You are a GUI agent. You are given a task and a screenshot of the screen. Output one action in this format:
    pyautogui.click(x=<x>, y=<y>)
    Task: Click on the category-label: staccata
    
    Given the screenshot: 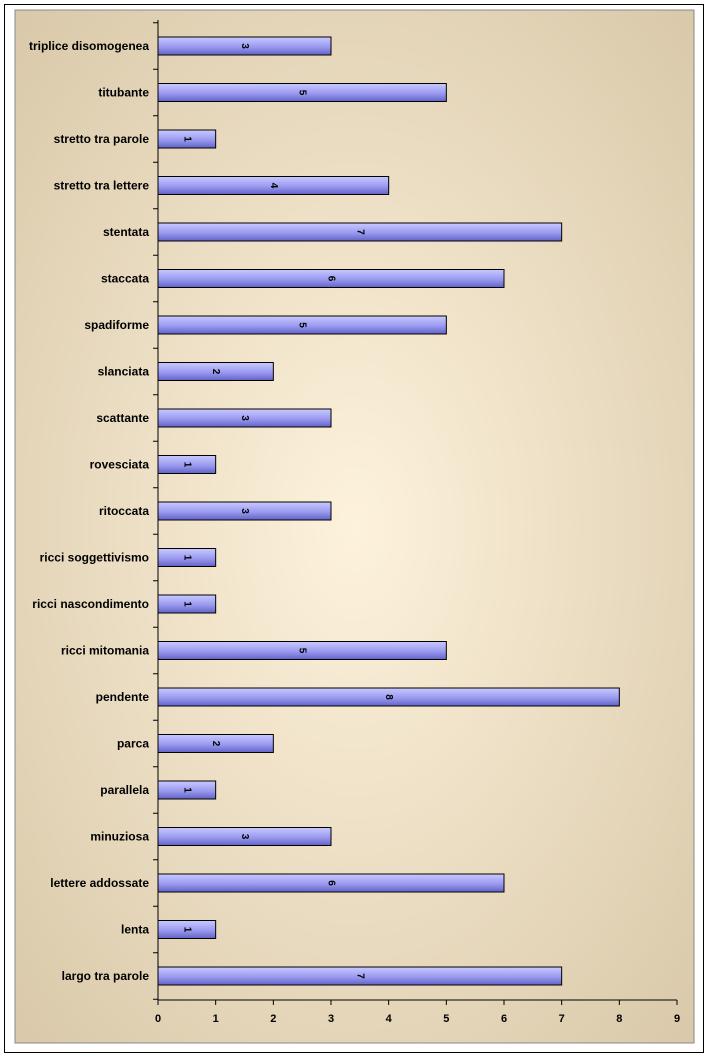 What is the action you would take?
    pyautogui.click(x=125, y=279)
    